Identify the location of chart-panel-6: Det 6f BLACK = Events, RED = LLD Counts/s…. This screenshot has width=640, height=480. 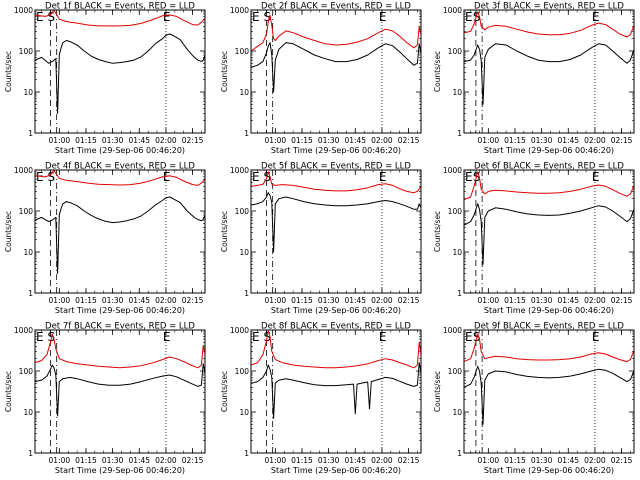
(534, 238).